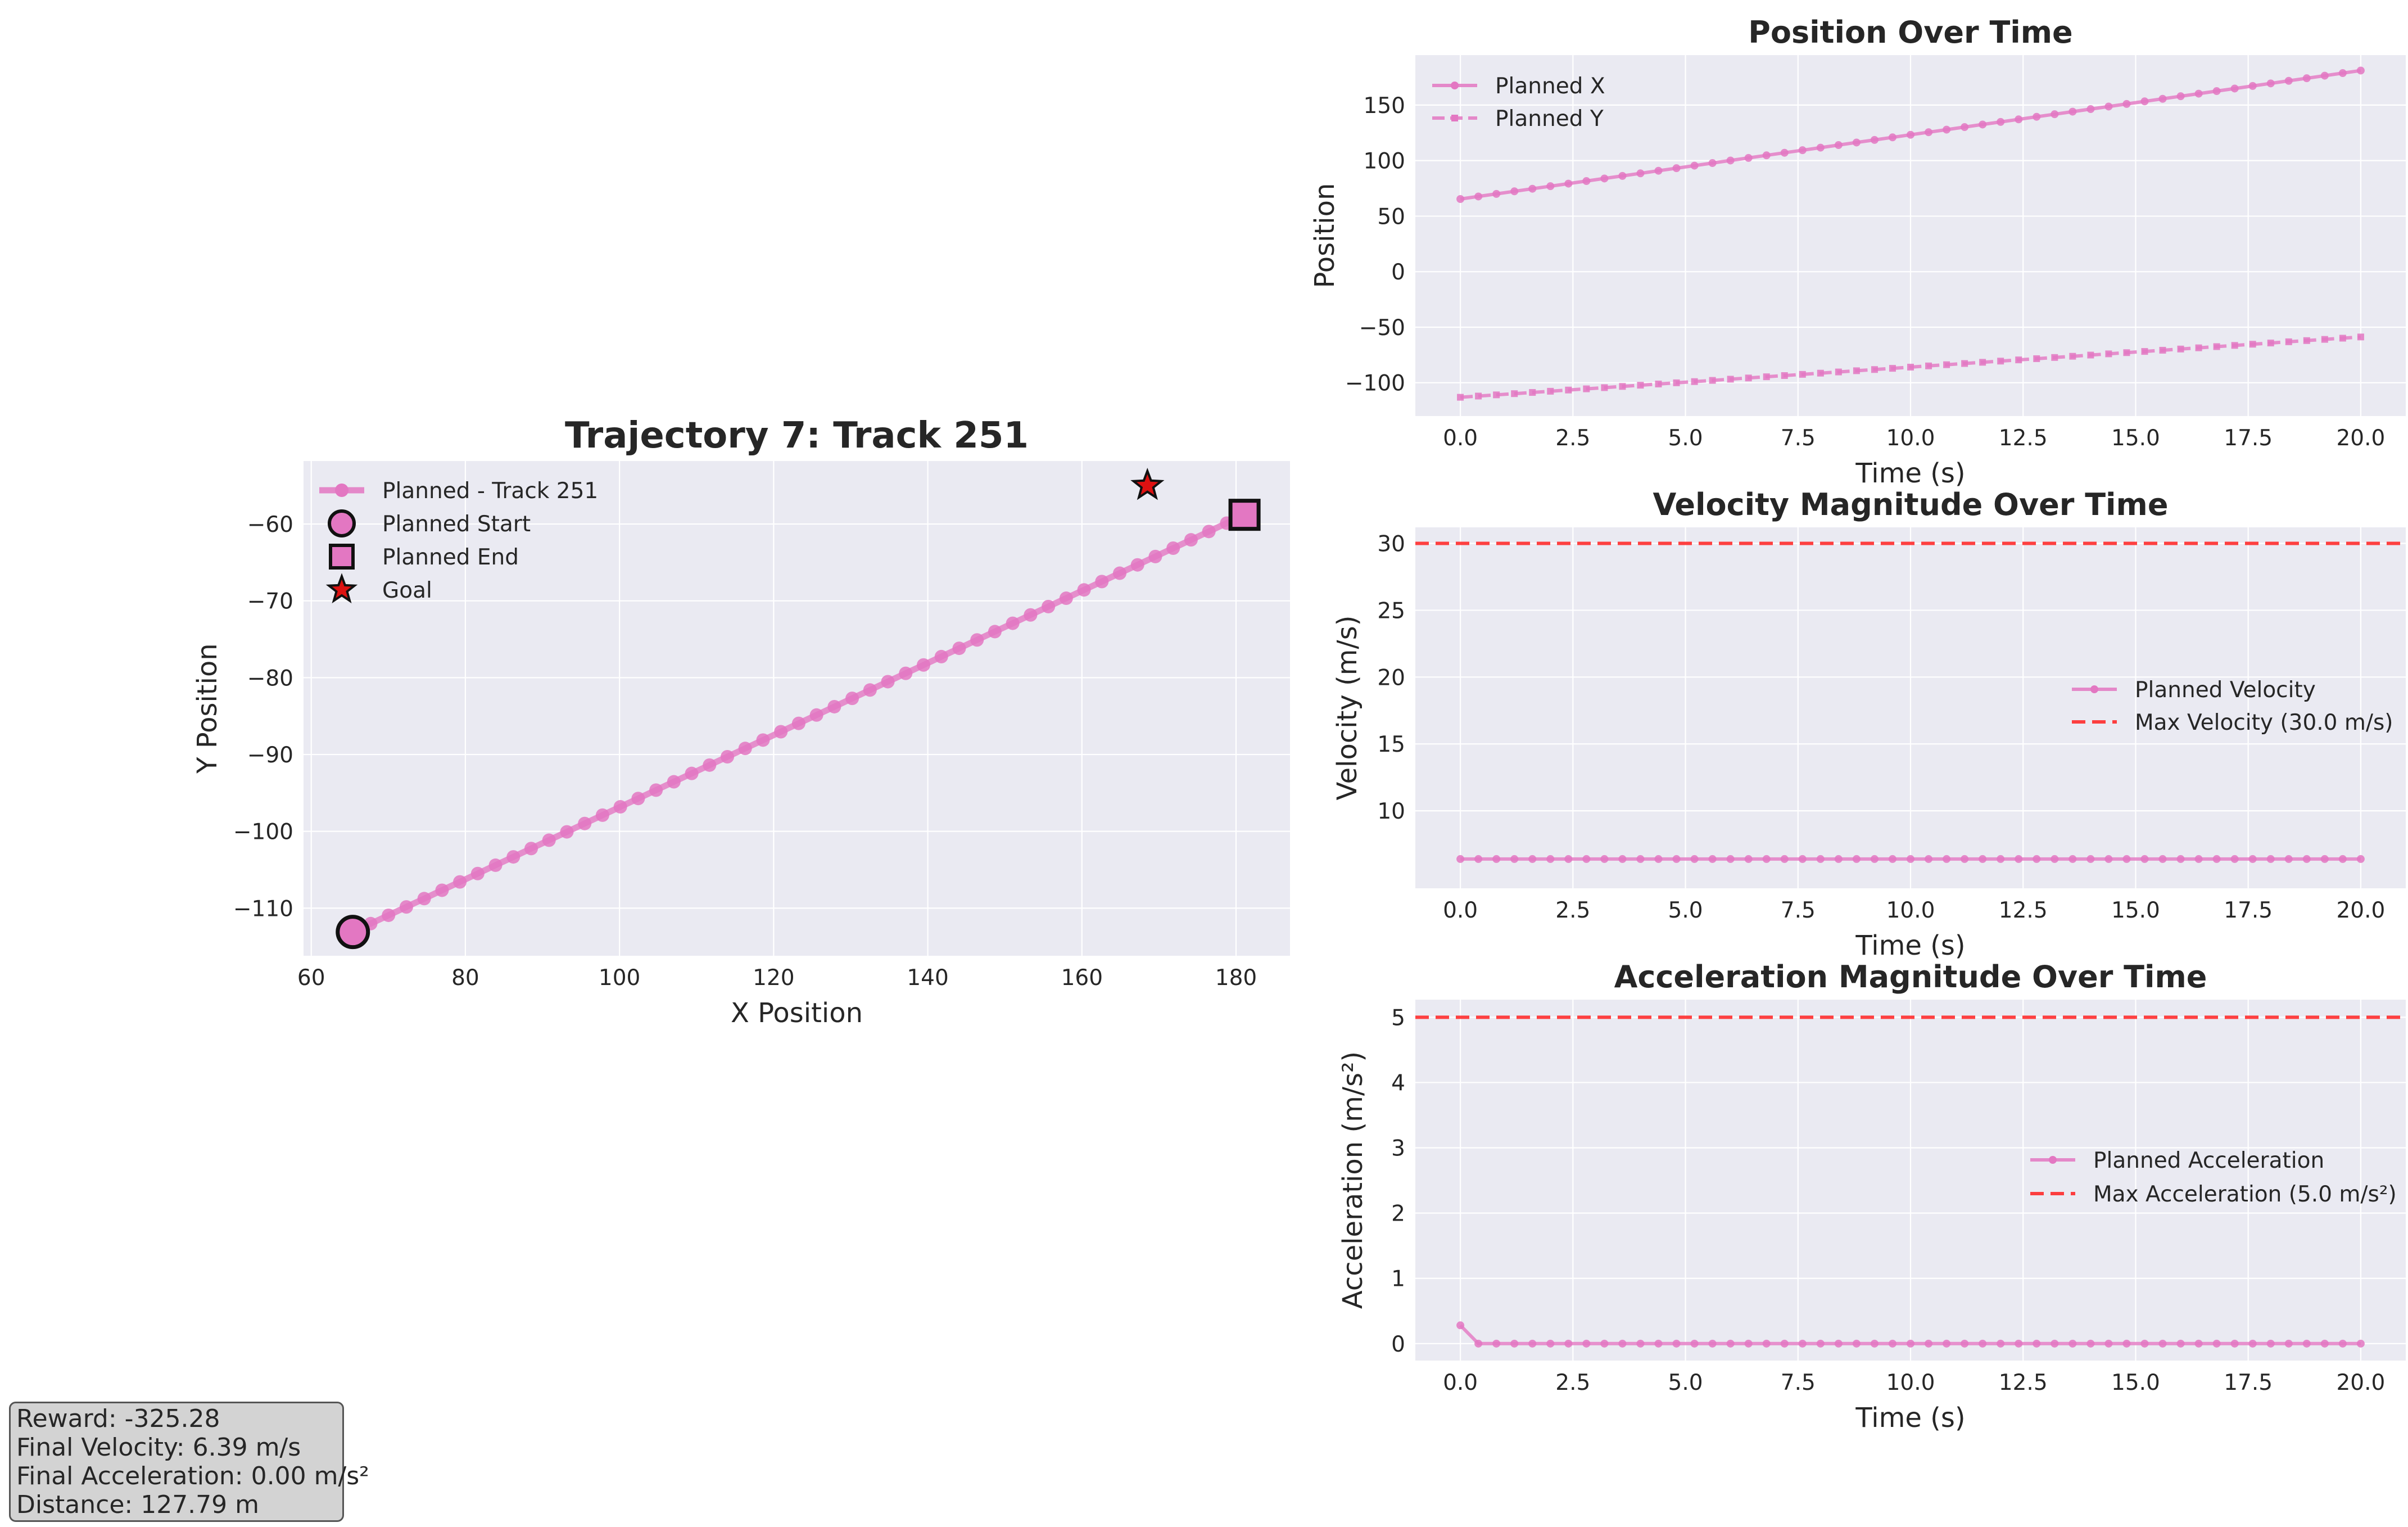 The width and height of the screenshot is (2408, 1527). What do you see at coordinates (263, 832) in the screenshot?
I see `trajectory-y-tick-label: −100` at bounding box center [263, 832].